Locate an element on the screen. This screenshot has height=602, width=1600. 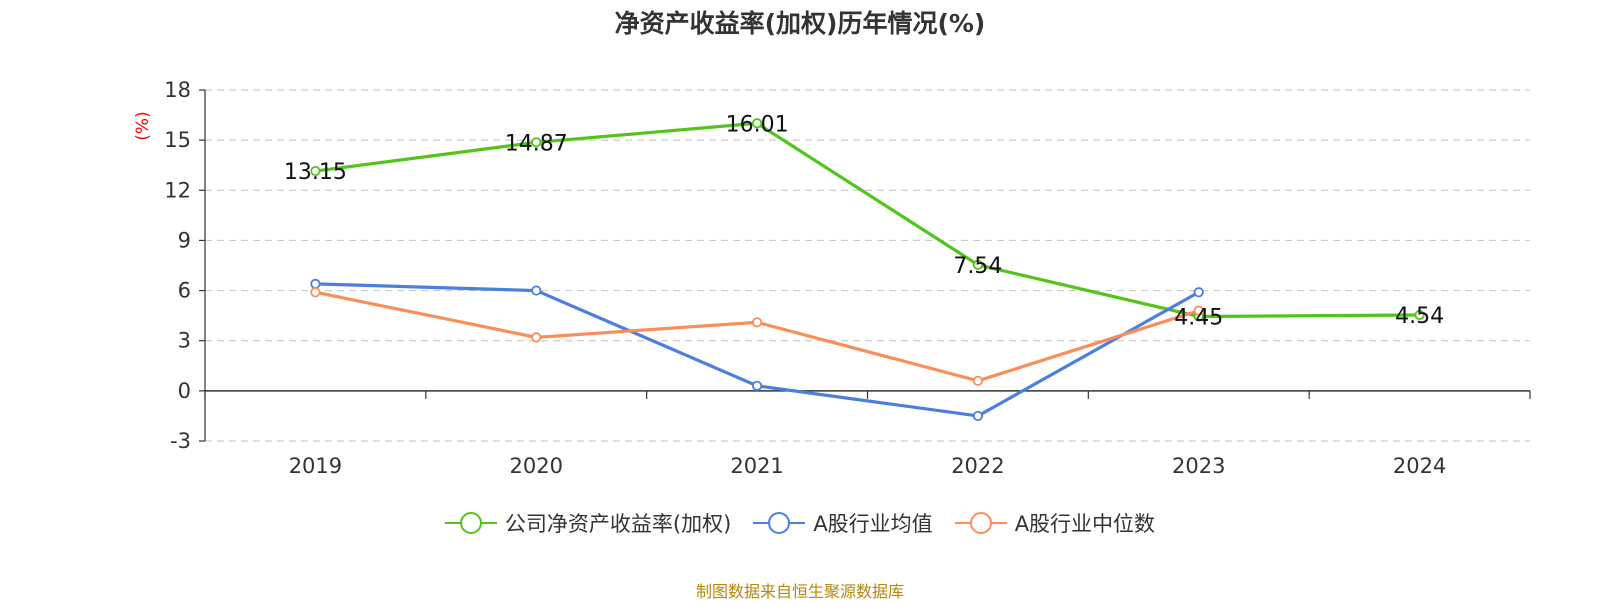
y-tick-label: 15 is located at coordinates (177, 140).